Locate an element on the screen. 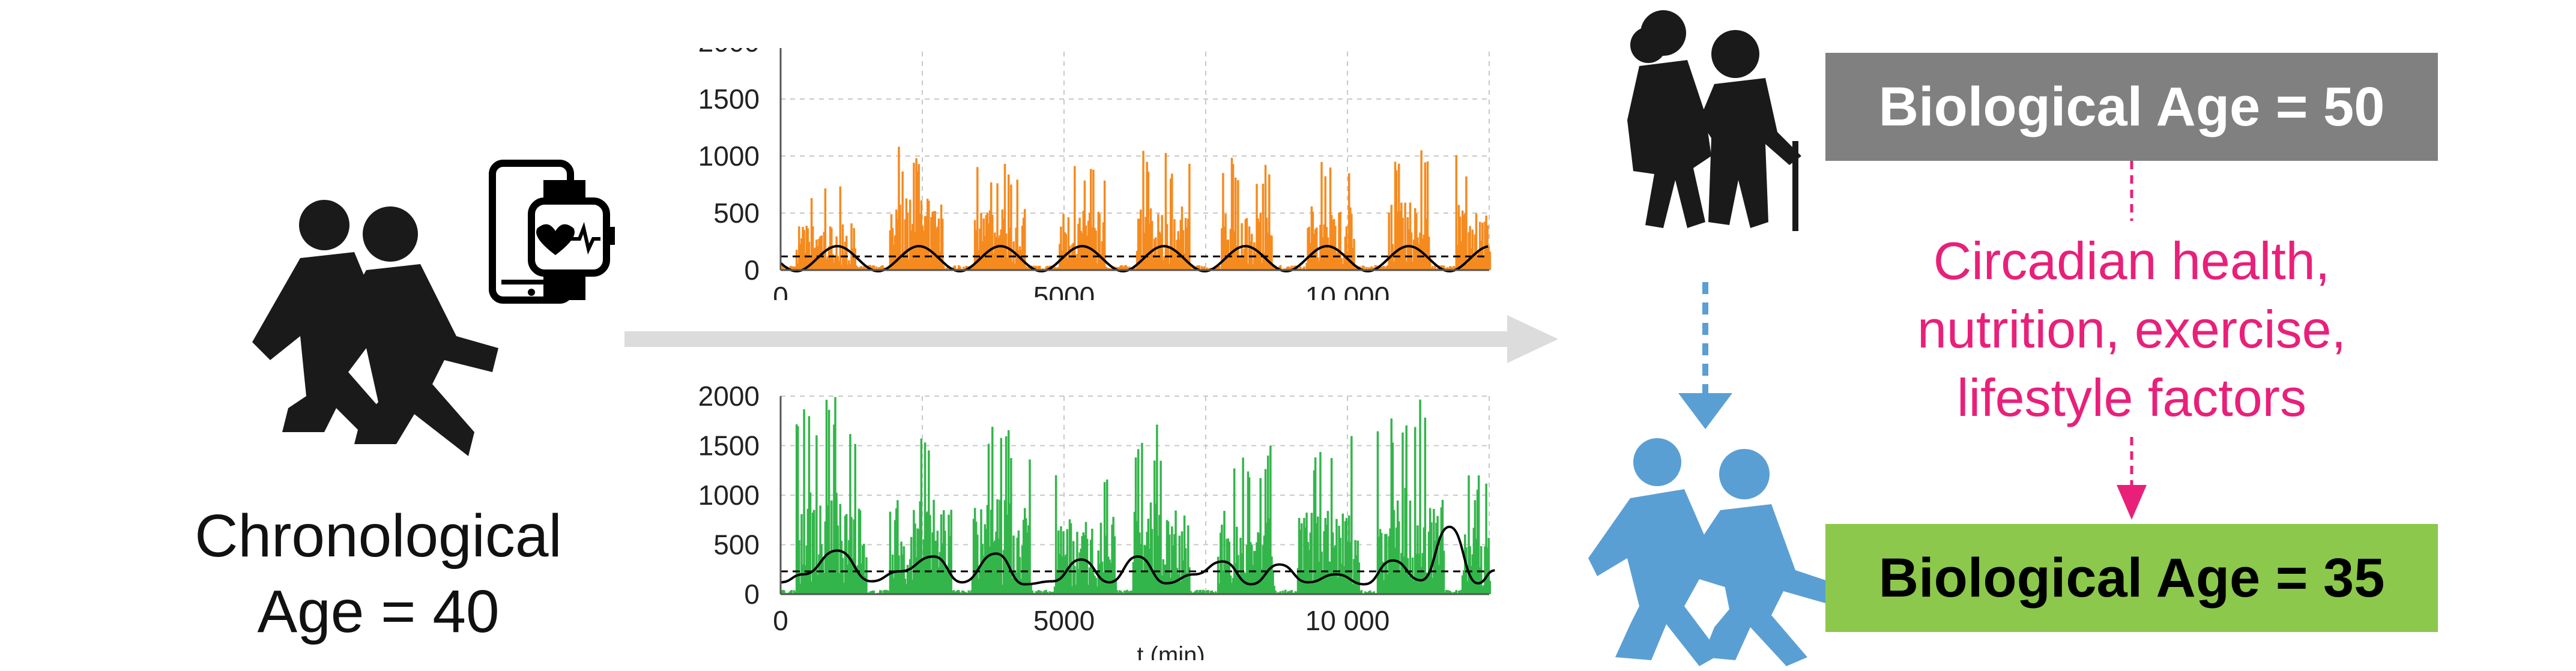  y-tick-label: 500 is located at coordinates (736, 213).